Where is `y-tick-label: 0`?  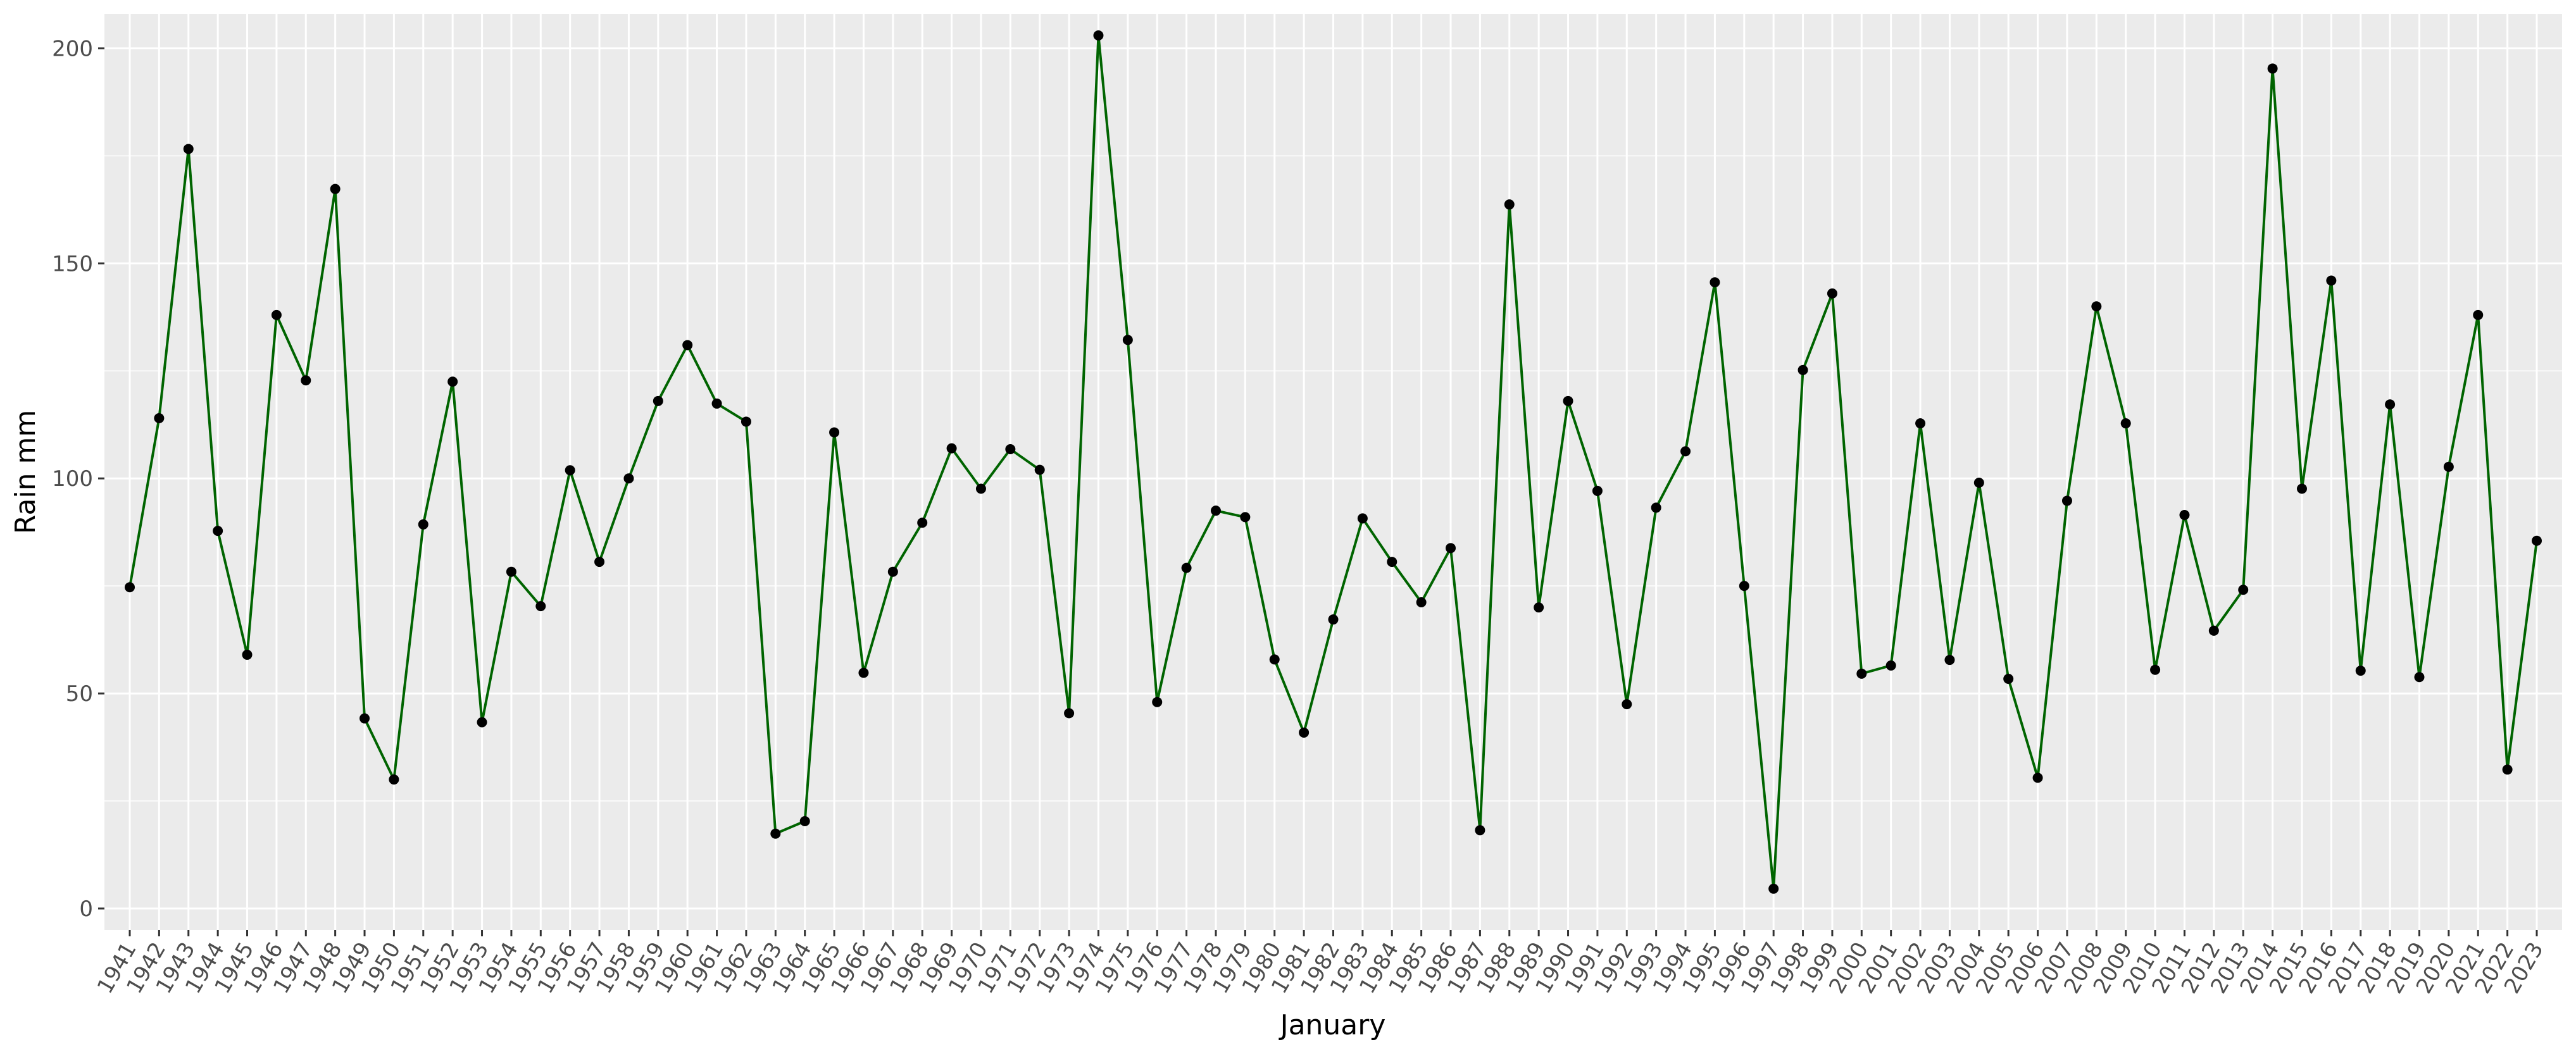 y-tick-label: 0 is located at coordinates (86, 909).